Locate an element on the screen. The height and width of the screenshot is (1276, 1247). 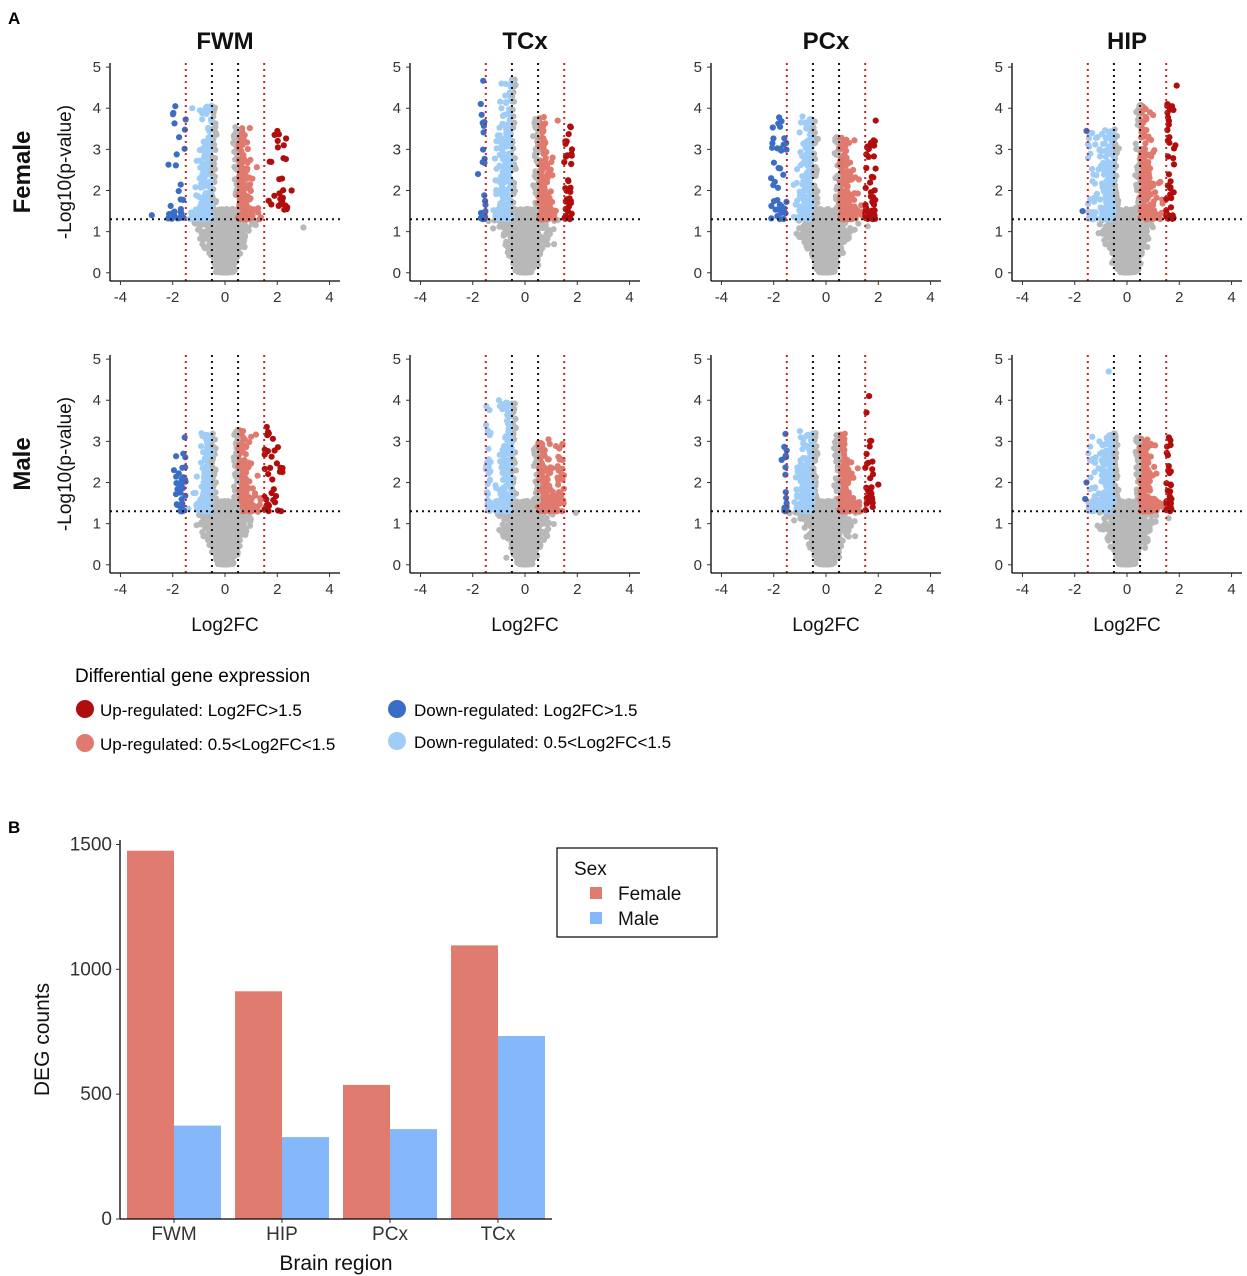
x-tick-label: 2 is located at coordinates (277, 297).